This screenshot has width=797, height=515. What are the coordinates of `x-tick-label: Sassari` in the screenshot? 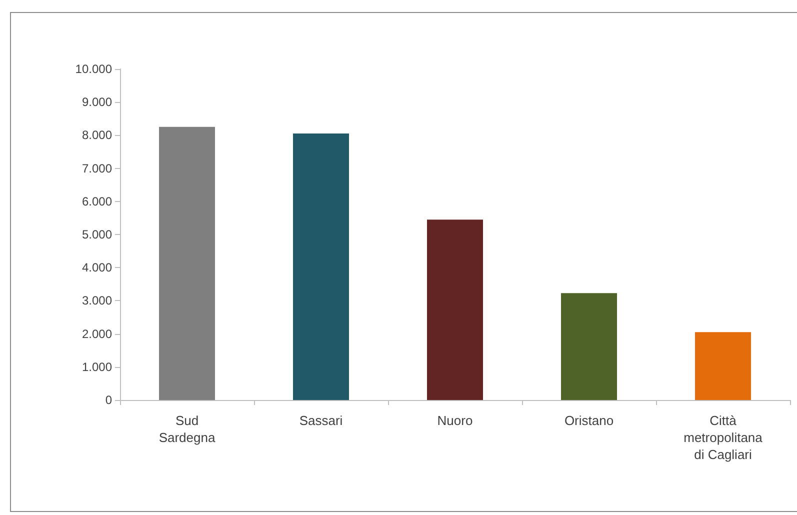 It's located at (321, 420).